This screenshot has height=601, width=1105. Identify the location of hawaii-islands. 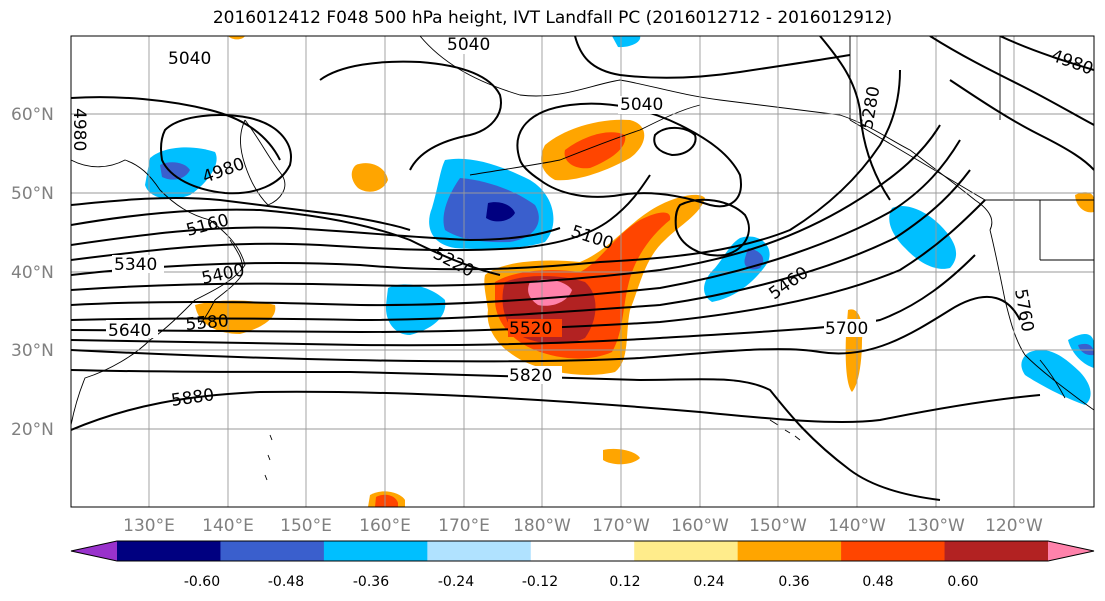
(785, 430).